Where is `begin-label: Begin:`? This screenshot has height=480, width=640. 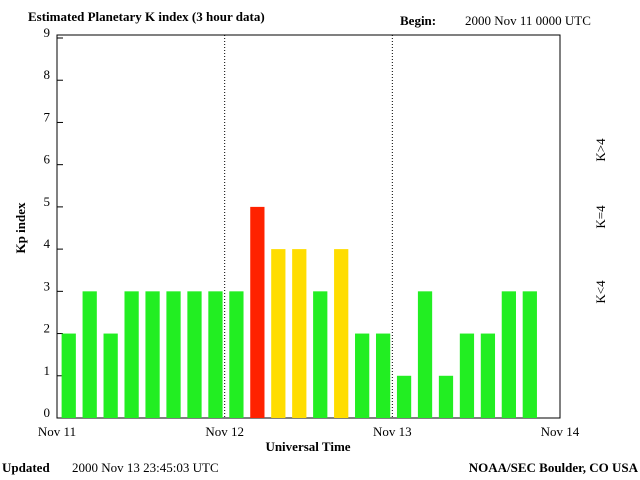
begin-label: Begin: is located at coordinates (418, 20).